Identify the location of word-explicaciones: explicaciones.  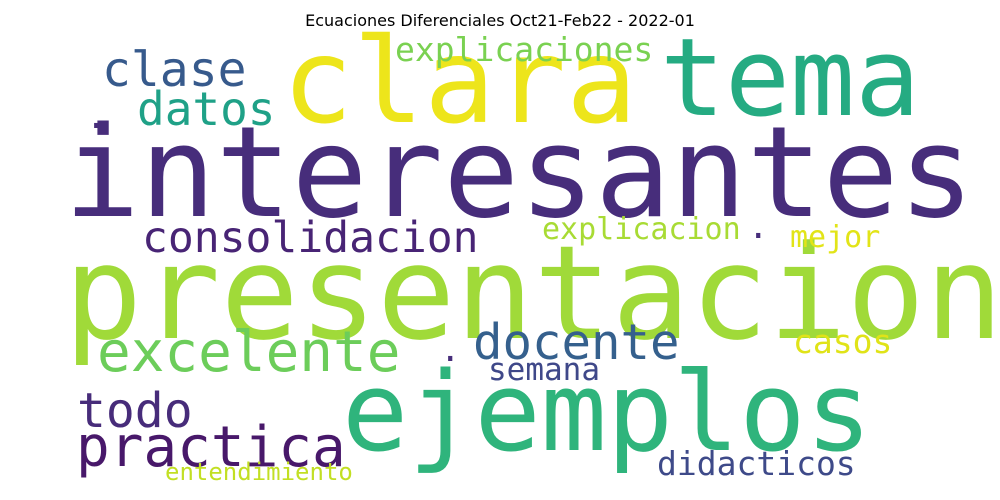
(524, 49).